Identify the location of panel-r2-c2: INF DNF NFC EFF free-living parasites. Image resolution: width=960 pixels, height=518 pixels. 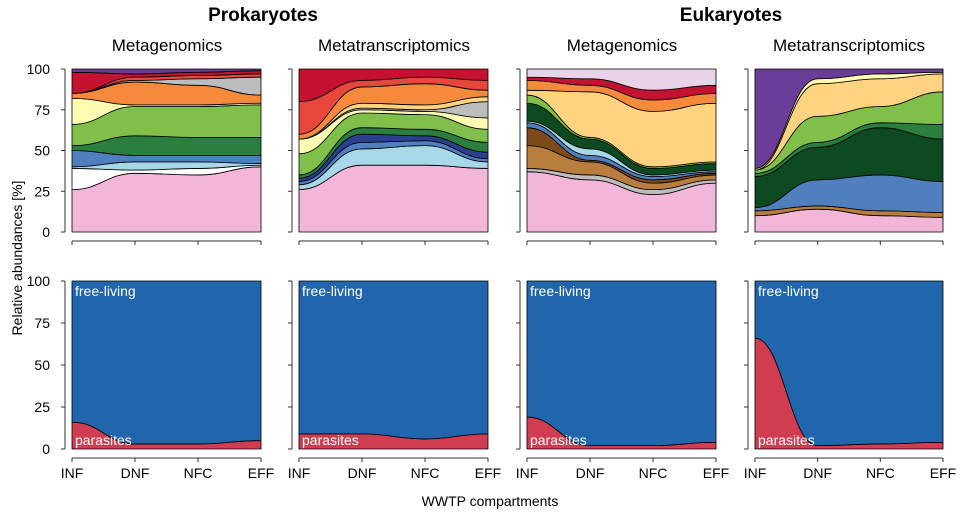
(394, 380).